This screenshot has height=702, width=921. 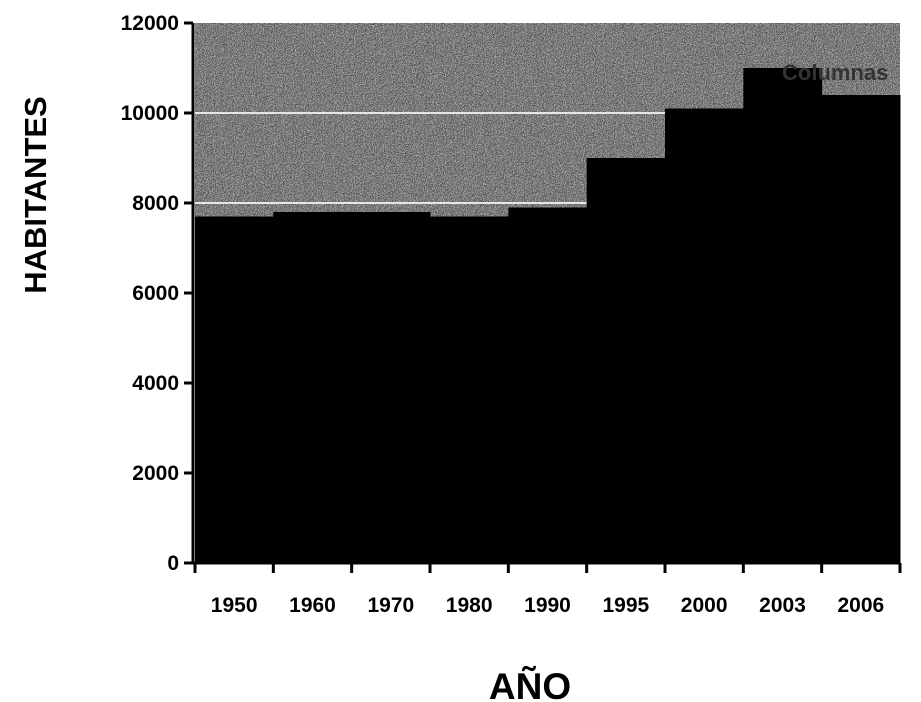 I want to click on x-tick-label: 1950, so click(x=234, y=605).